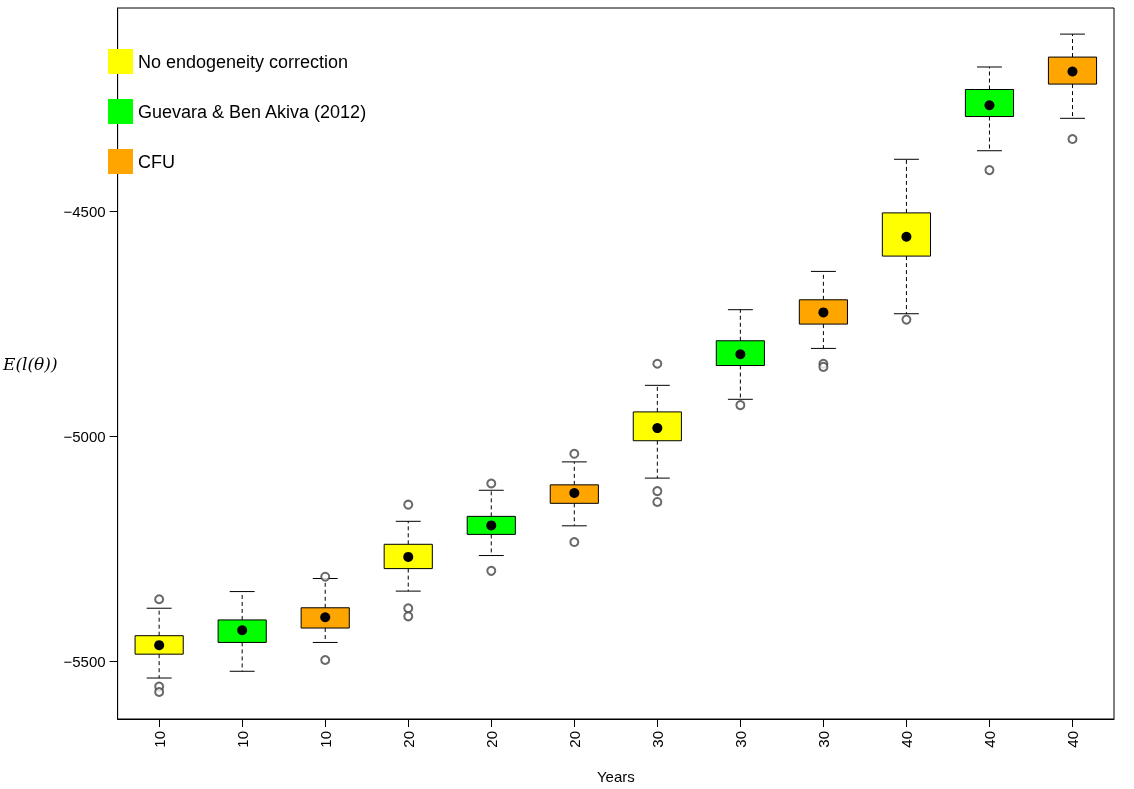 Image resolution: width=1134 pixels, height=789 pixels. What do you see at coordinates (29, 363) in the screenshot?
I see `y-axis-title: E(l(θ))` at bounding box center [29, 363].